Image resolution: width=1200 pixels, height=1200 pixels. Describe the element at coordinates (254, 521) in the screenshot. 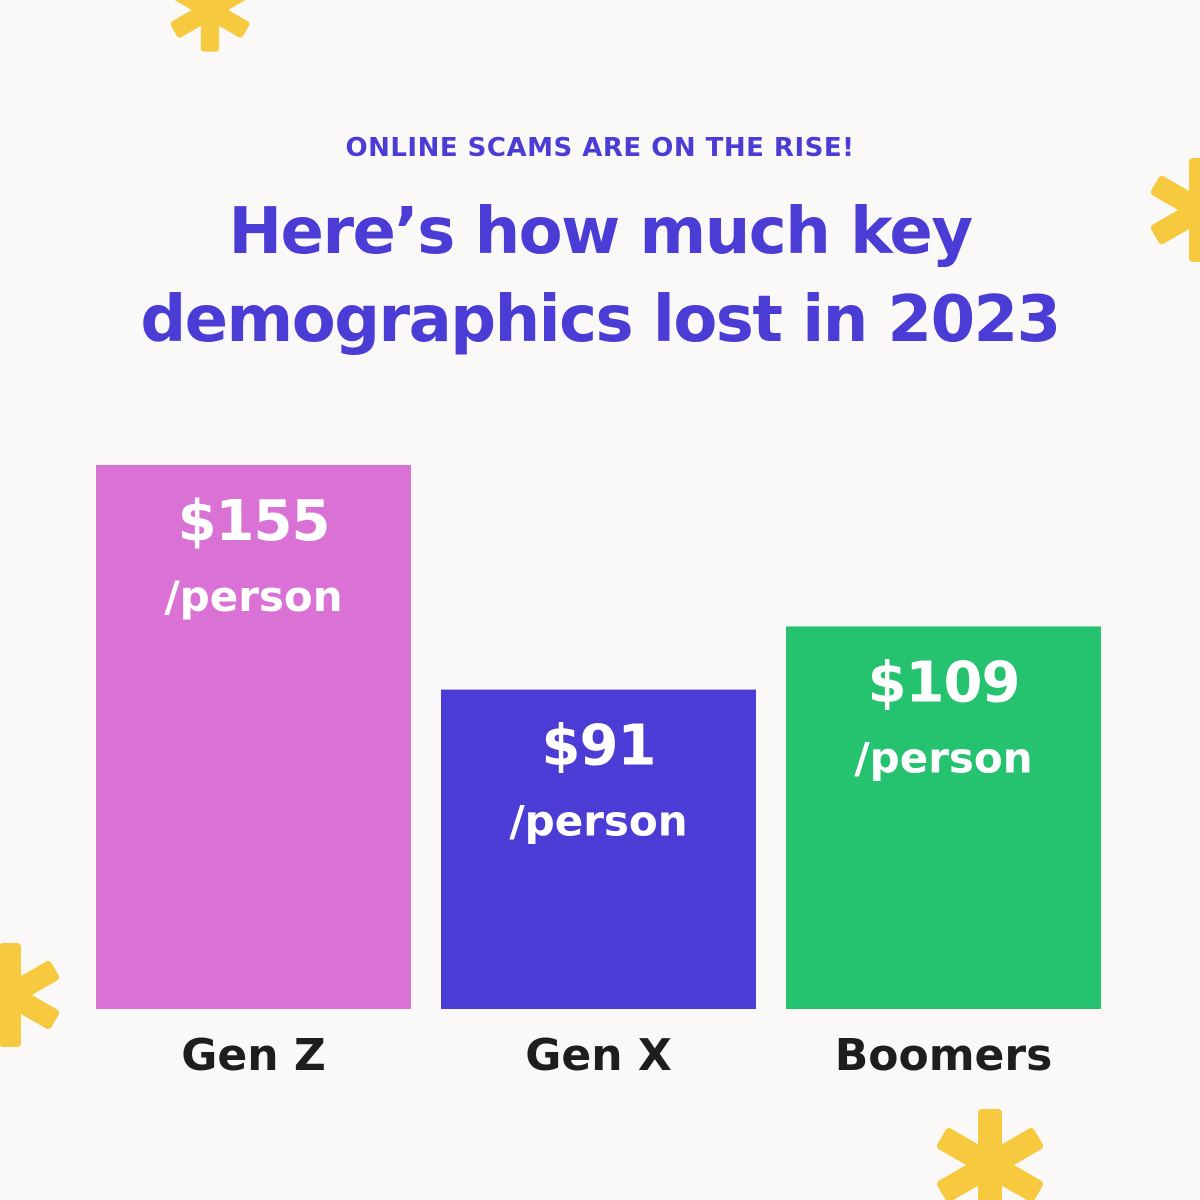

I see `bar-value-label: $155` at that location.